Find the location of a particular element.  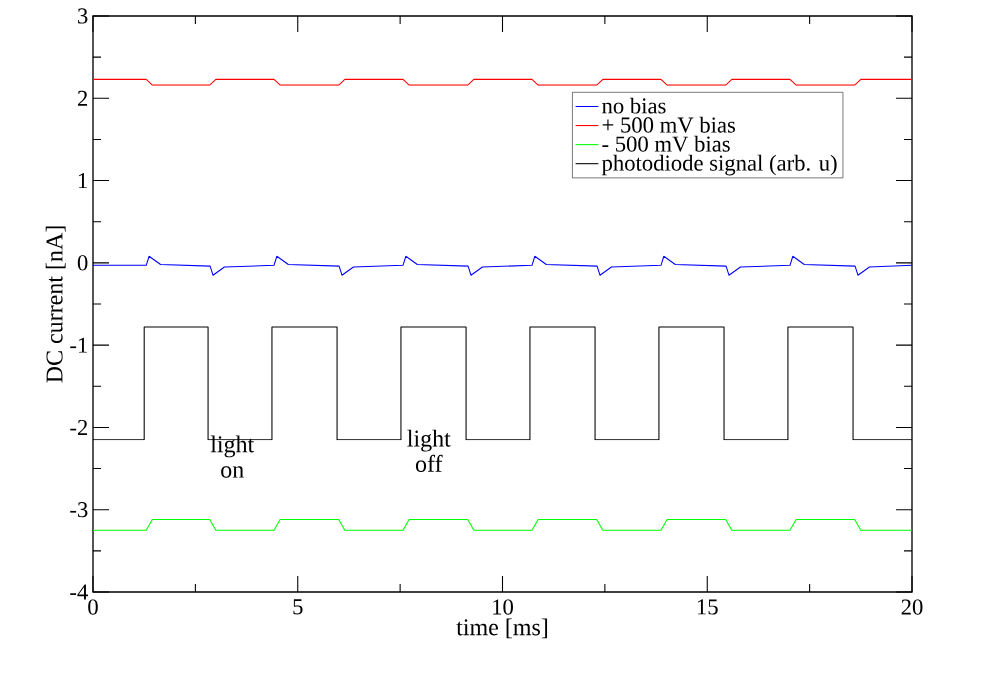

y-tick-label: 0 is located at coordinates (82, 263).